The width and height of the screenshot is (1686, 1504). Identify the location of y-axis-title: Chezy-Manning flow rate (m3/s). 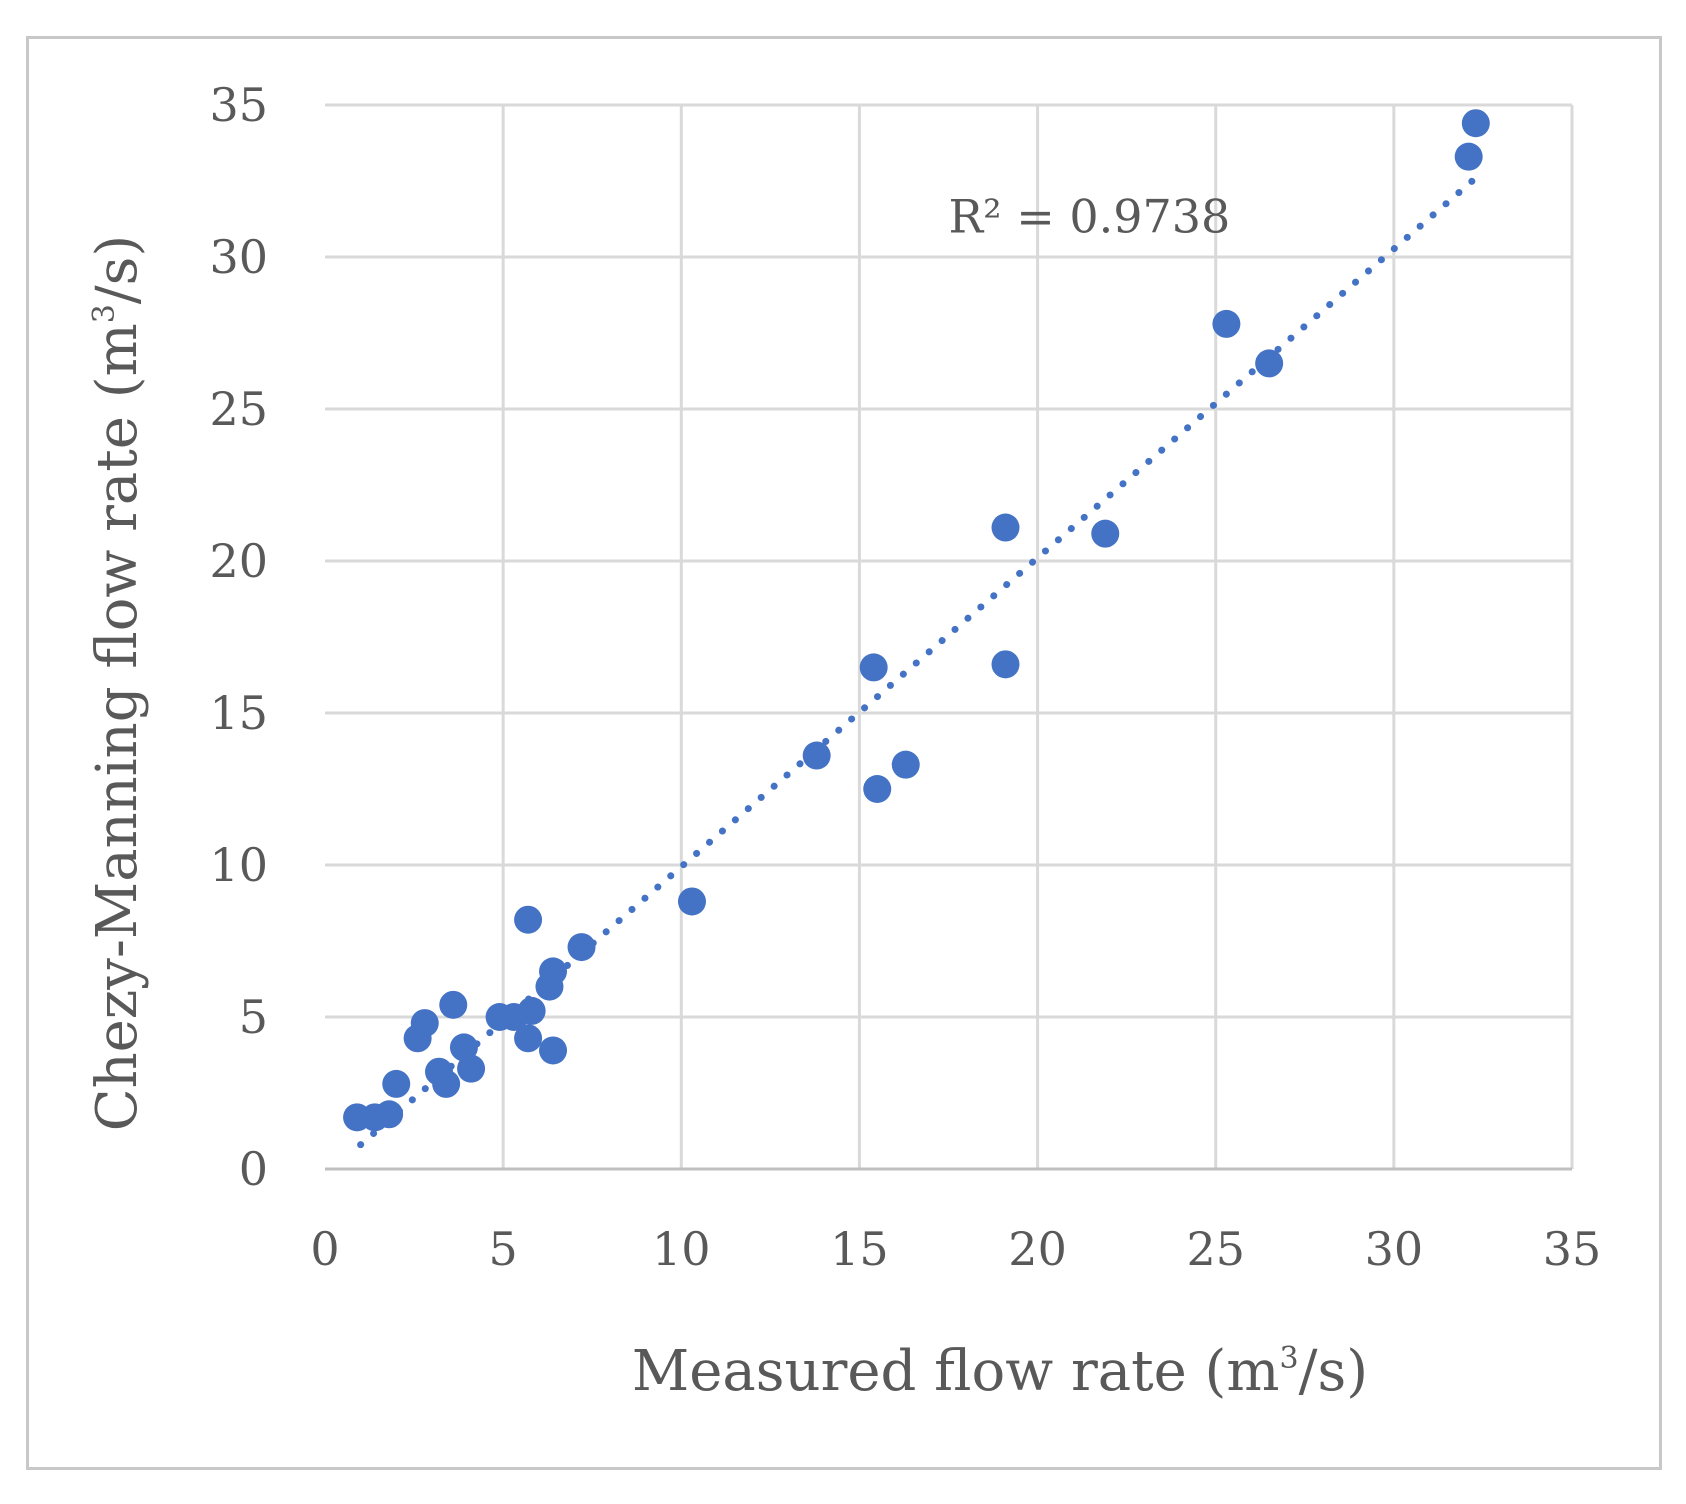
(117, 683).